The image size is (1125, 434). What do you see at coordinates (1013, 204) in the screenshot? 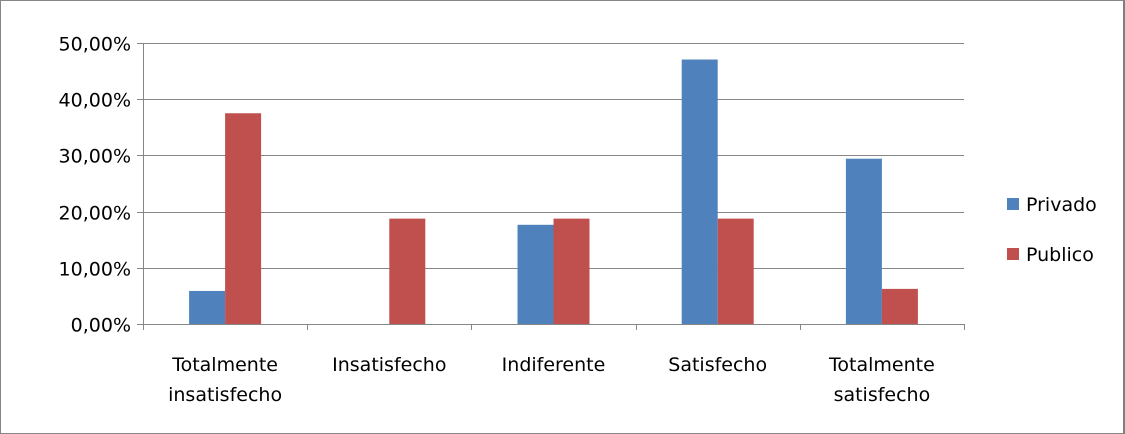
I see `legend-swatch-privado` at bounding box center [1013, 204].